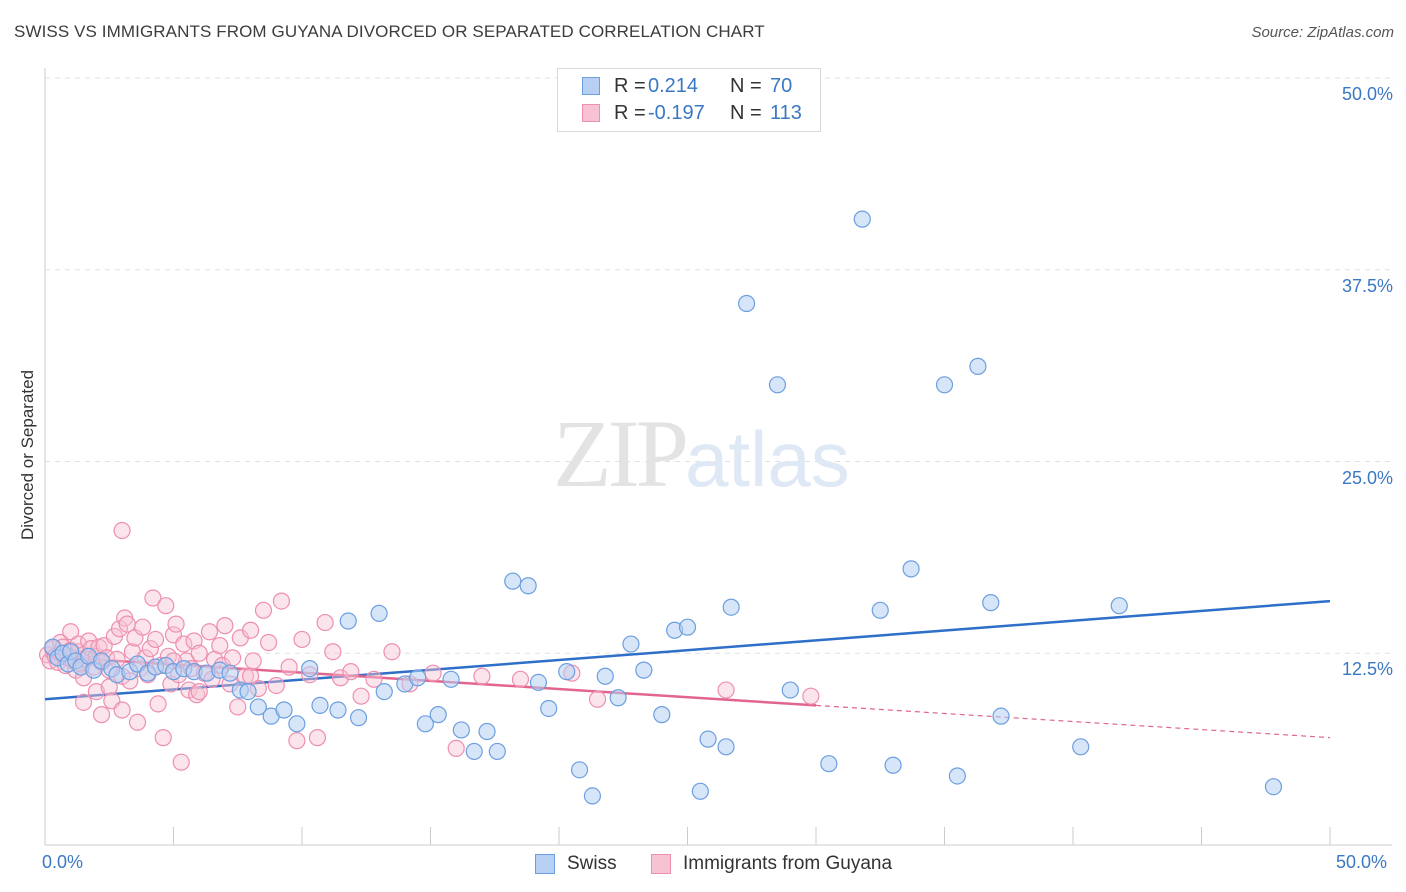 The width and height of the screenshot is (1406, 892). Describe the element at coordinates (676, 113) in the screenshot. I see `legend-r-value: -0.197` at that location.